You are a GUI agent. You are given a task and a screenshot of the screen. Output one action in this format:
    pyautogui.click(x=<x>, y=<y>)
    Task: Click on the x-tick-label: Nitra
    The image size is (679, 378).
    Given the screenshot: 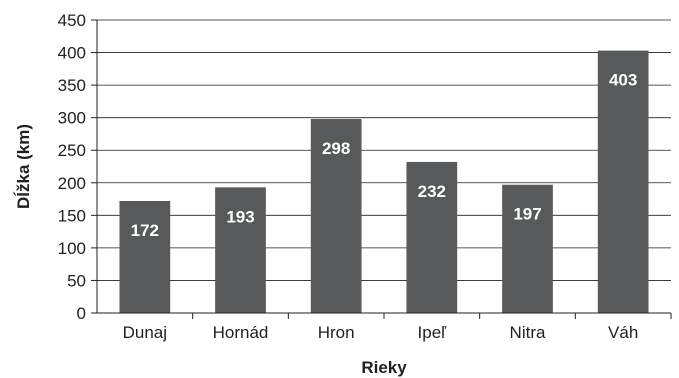 What is the action you would take?
    pyautogui.click(x=528, y=332)
    